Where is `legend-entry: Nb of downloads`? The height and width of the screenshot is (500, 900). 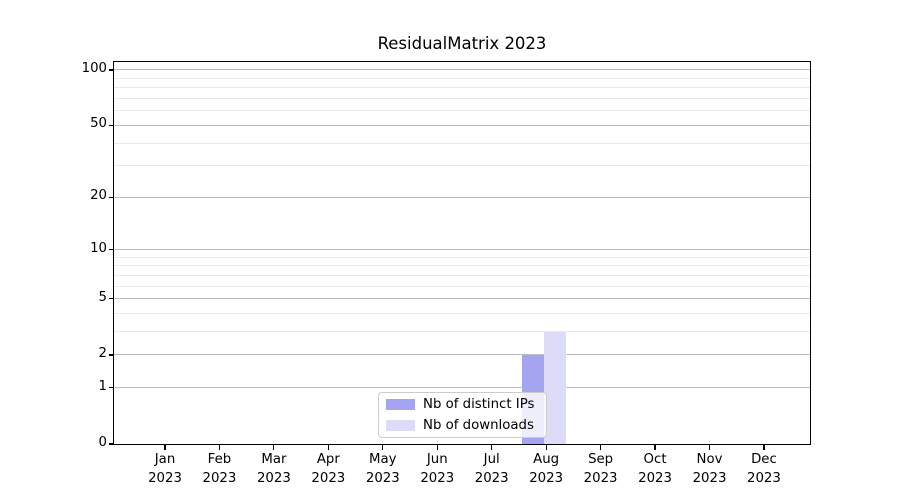
legend-entry: Nb of downloads is located at coordinates (466, 425).